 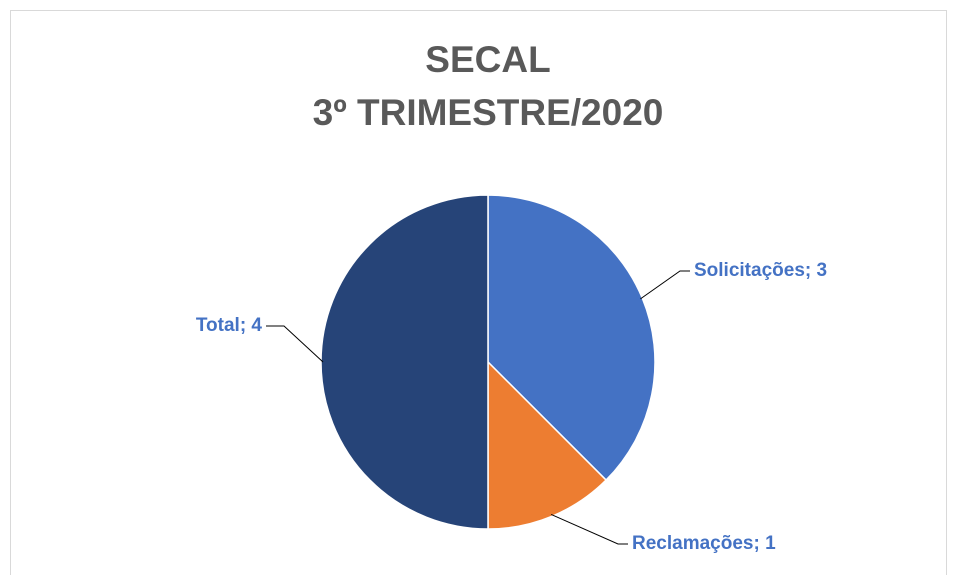 What do you see at coordinates (760, 270) in the screenshot?
I see `data-label: Solicitações; 3` at bounding box center [760, 270].